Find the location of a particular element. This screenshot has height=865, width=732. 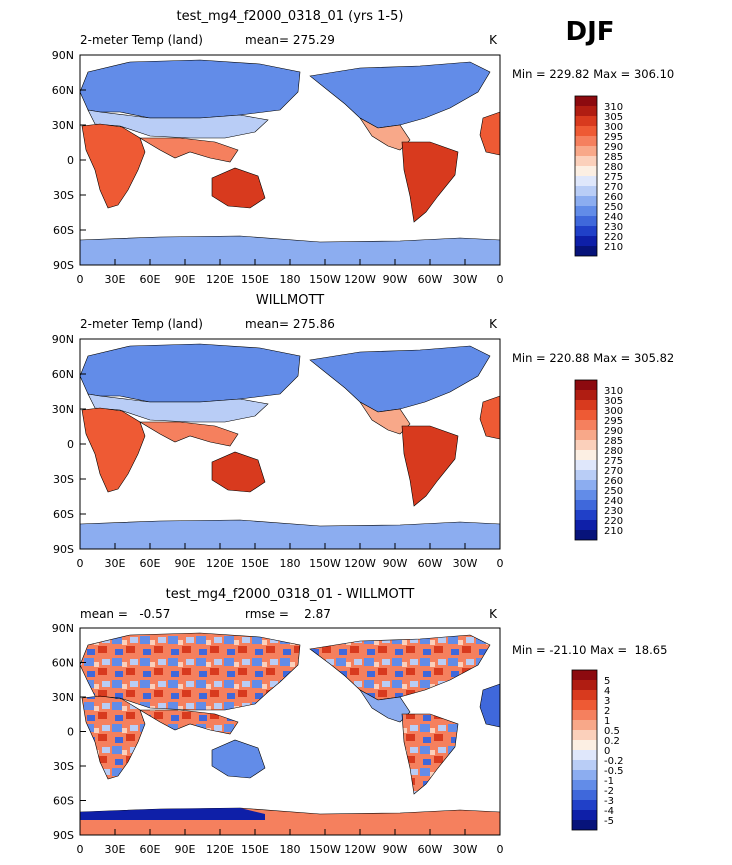

south-america is located at coordinates (430, 754).